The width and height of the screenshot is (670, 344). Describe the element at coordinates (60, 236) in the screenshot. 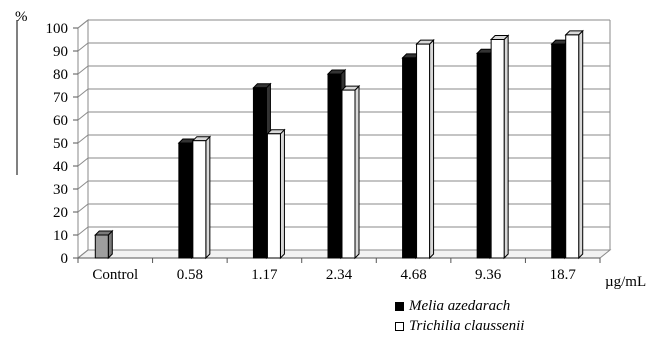

I see `y-tick-label: 10` at that location.